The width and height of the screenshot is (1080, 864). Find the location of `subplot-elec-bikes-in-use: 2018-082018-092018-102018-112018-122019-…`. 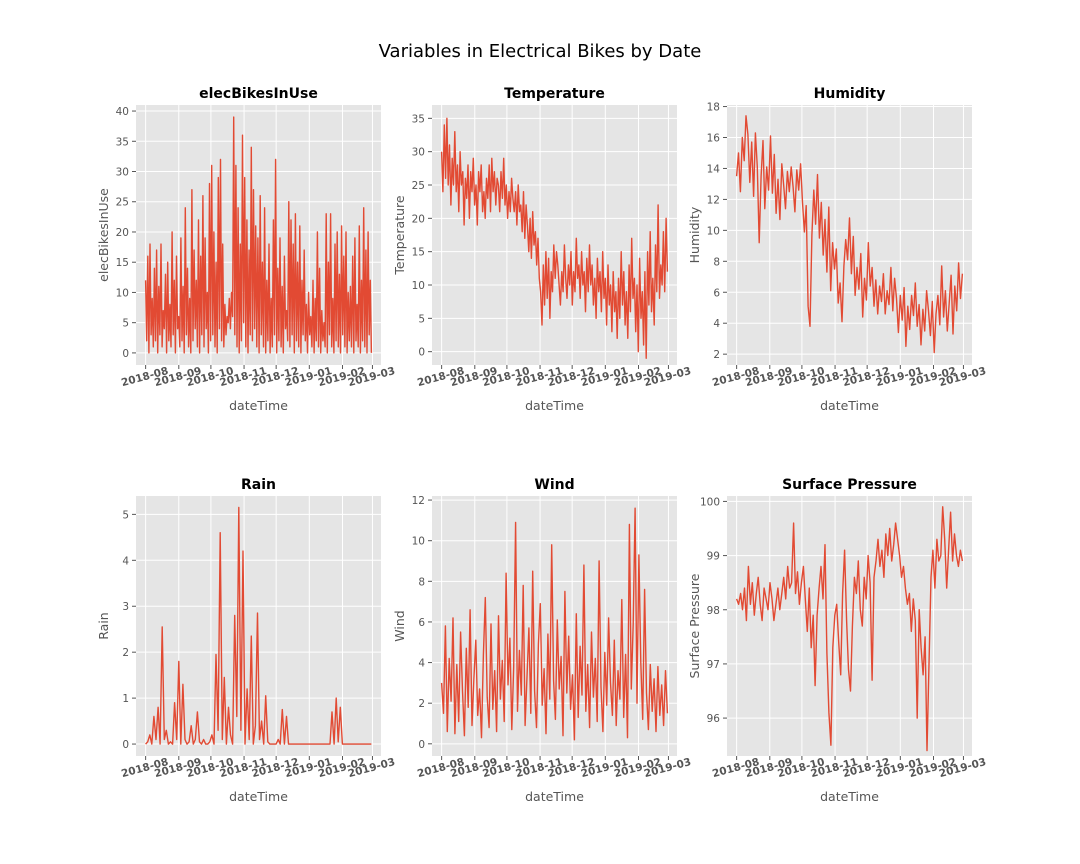

subplot-elec-bikes-in-use: 2018-082018-092018-102018-112018-122019-… is located at coordinates (246, 249).